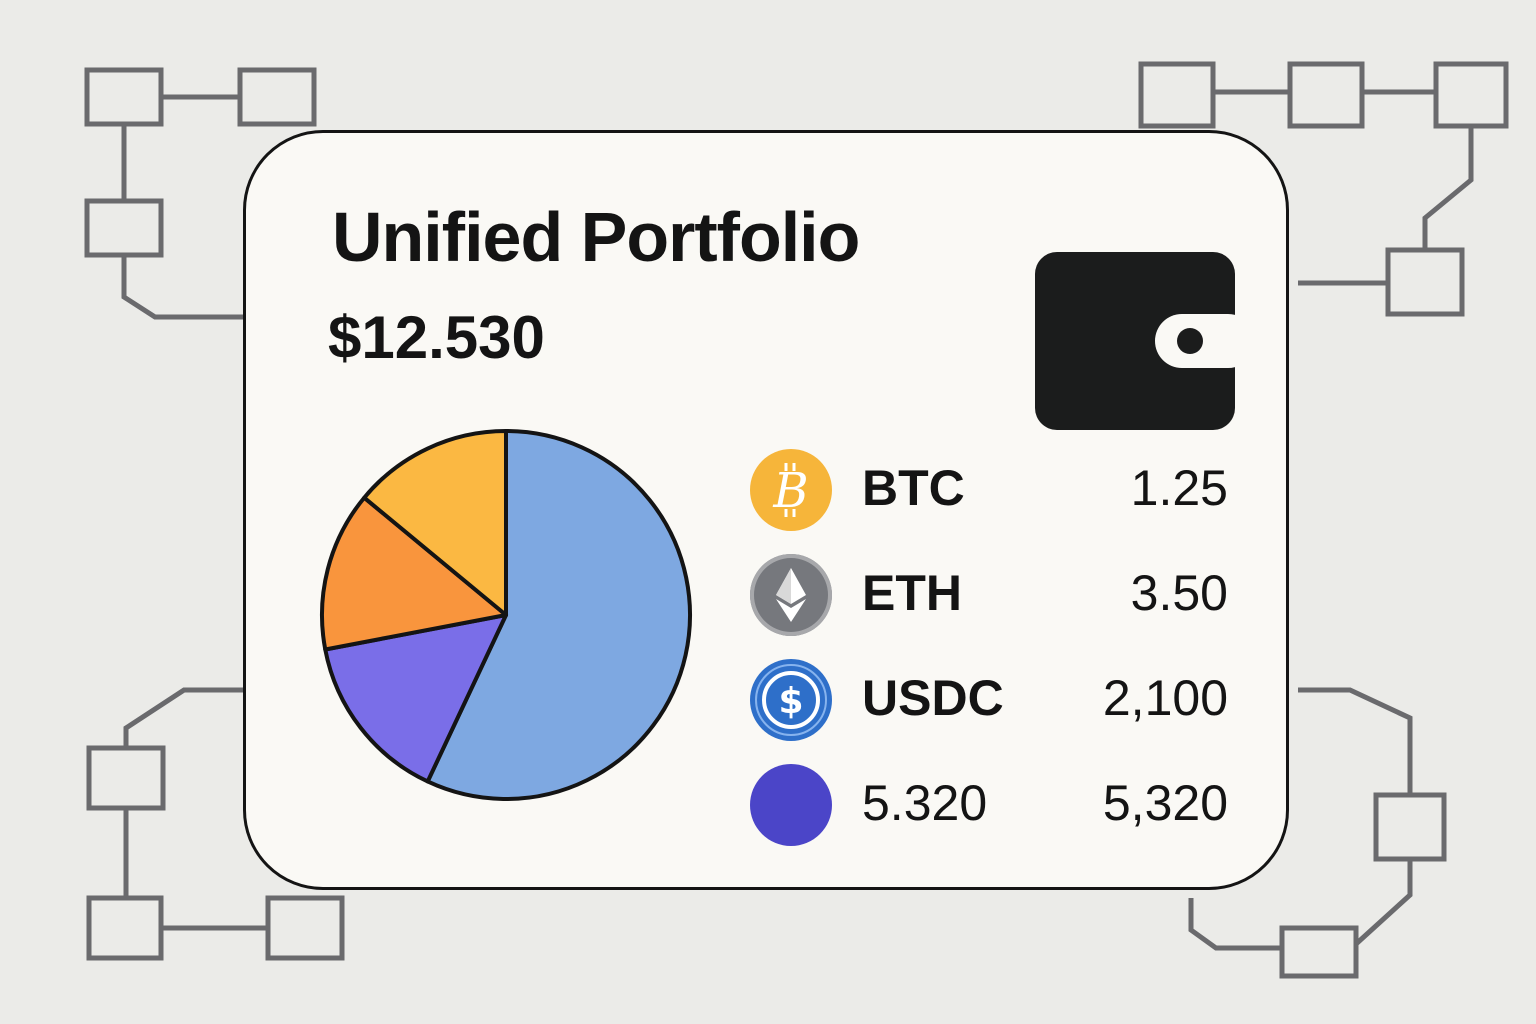 The height and width of the screenshot is (1024, 1536). Describe the element at coordinates (1165, 803) in the screenshot. I see `holding-amount: 5,320` at that location.